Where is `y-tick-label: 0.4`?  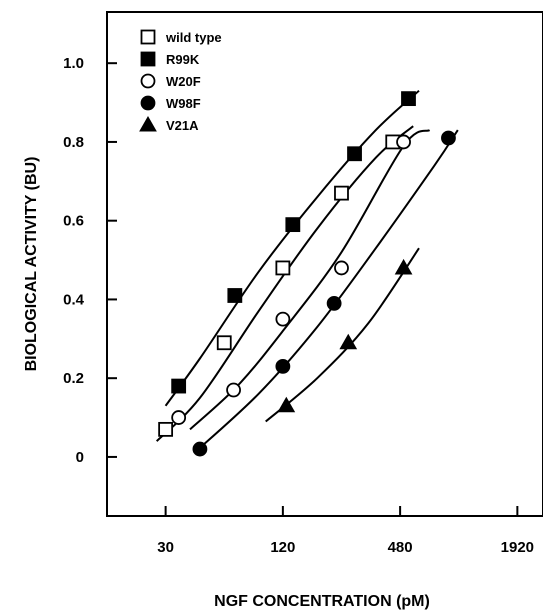 y-tick-label: 0.4 is located at coordinates (74, 299).